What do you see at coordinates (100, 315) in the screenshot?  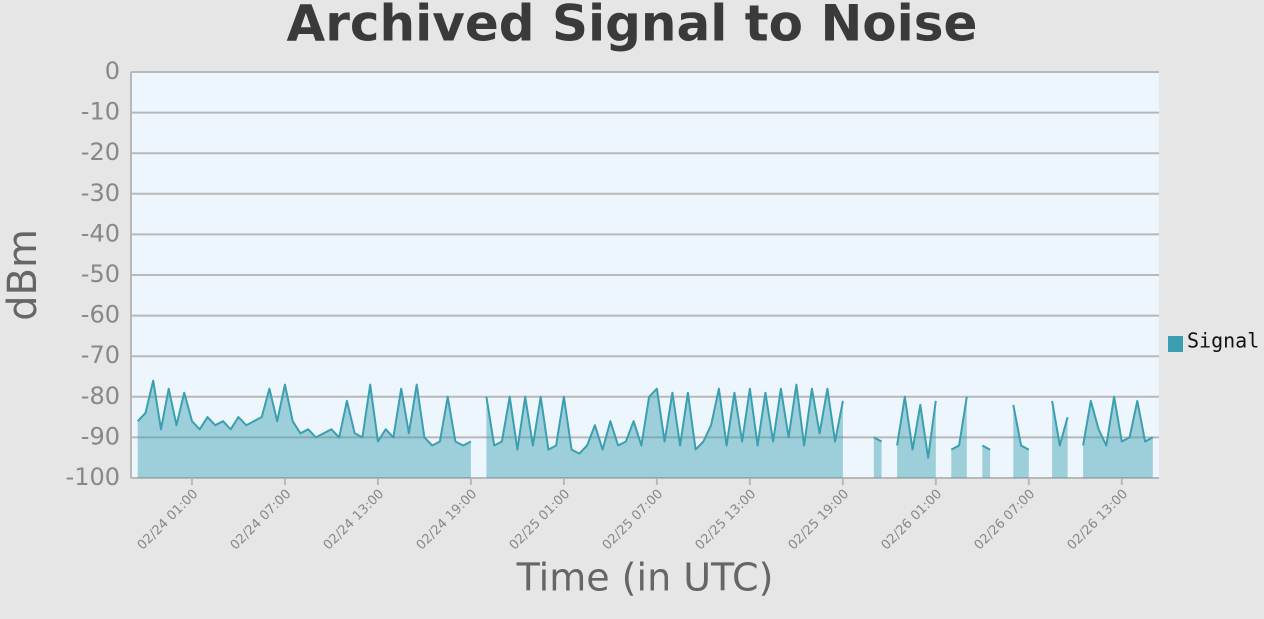 I see `y-tick-label: -60` at bounding box center [100, 315].